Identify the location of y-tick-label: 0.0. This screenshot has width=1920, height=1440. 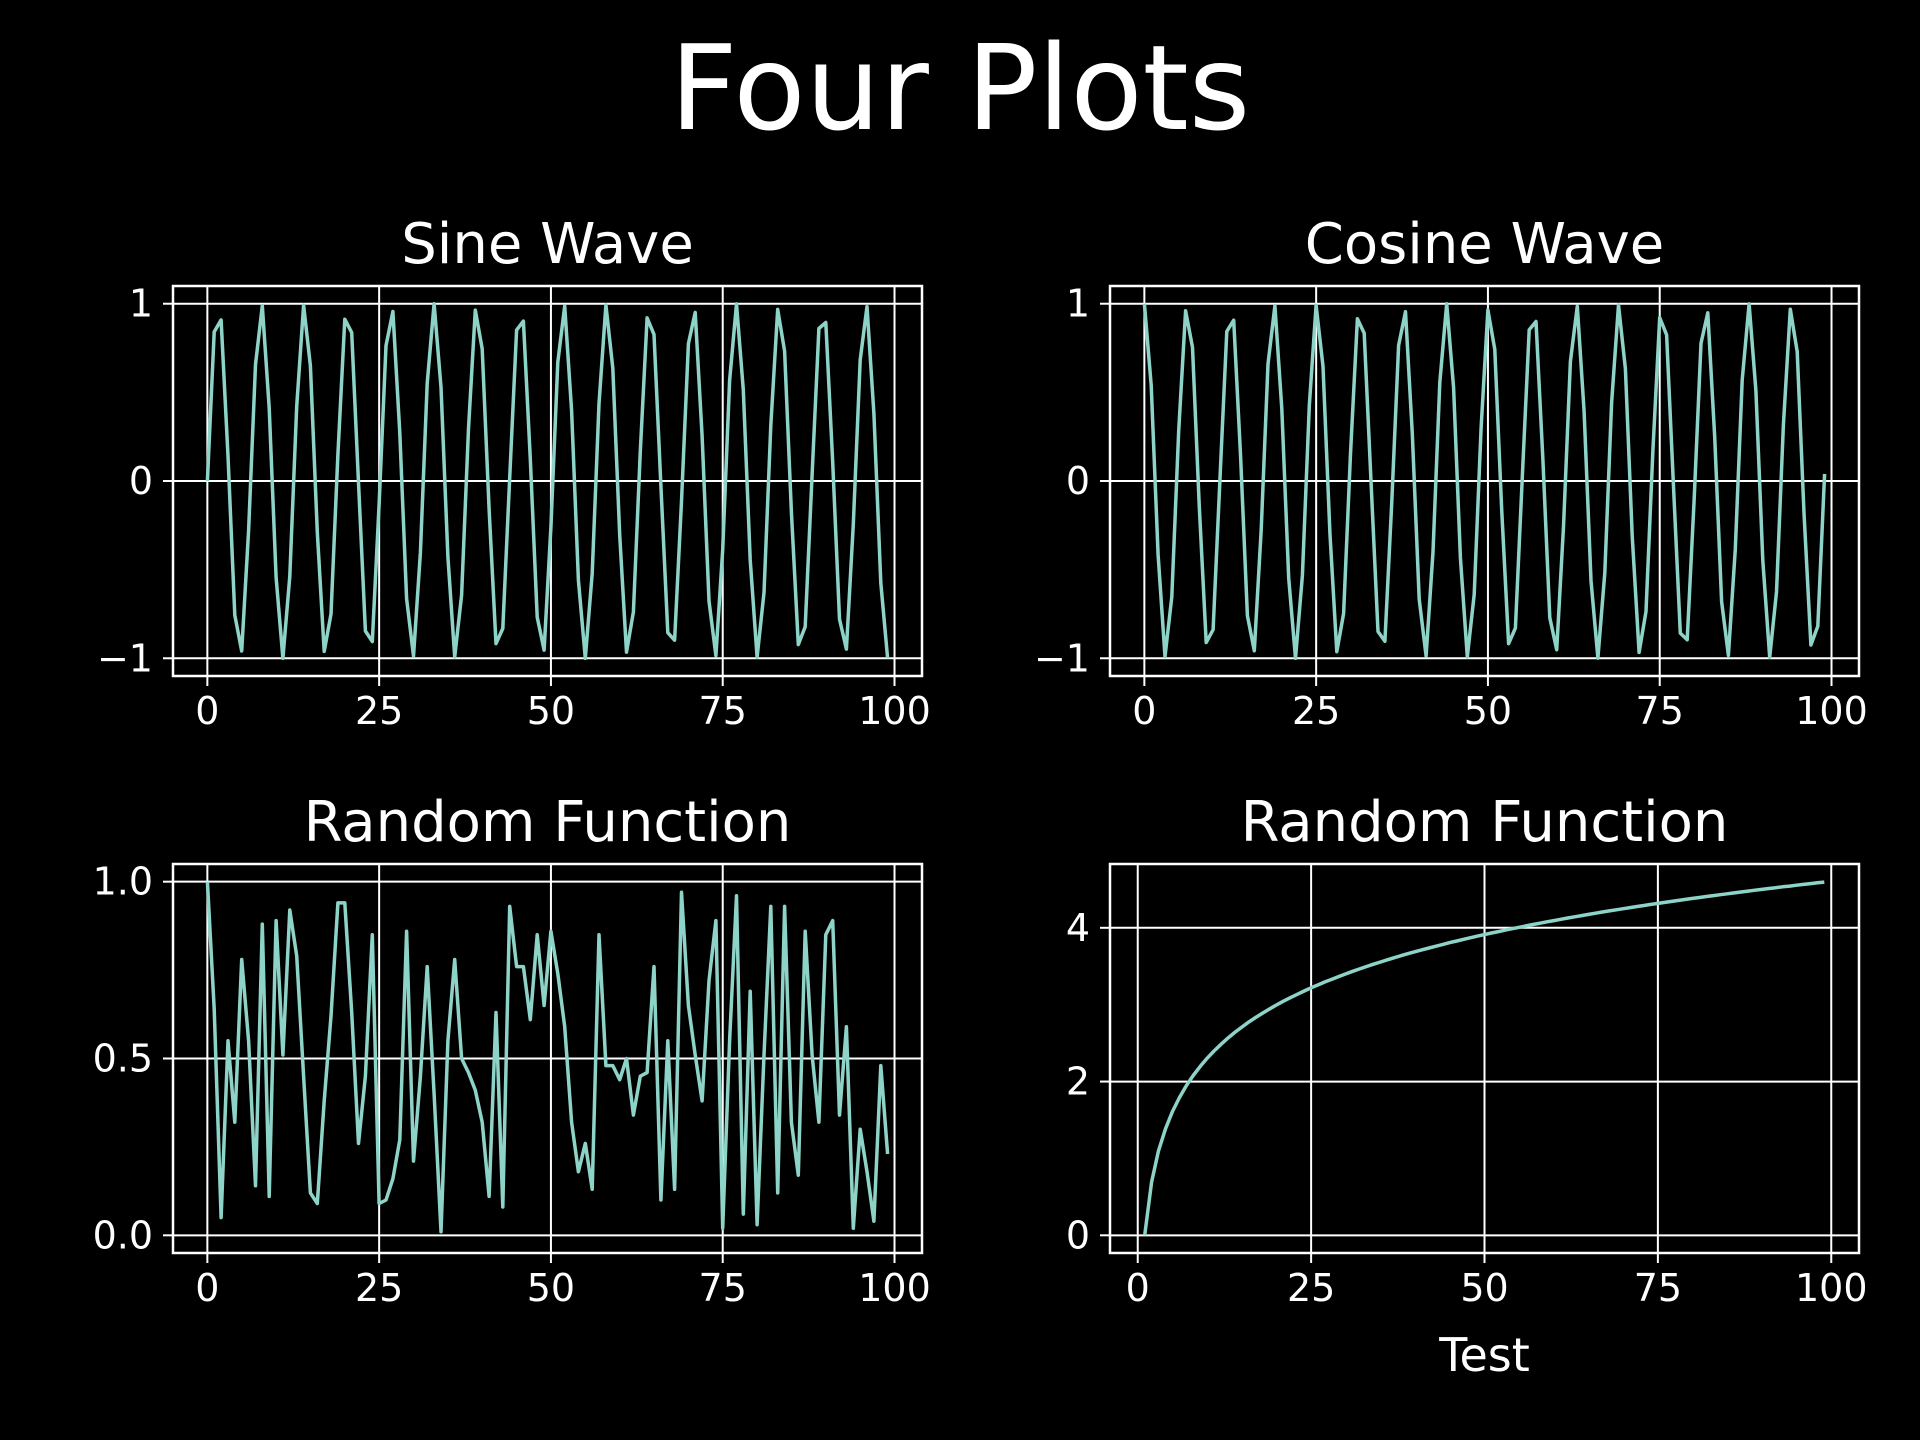
(123, 1235).